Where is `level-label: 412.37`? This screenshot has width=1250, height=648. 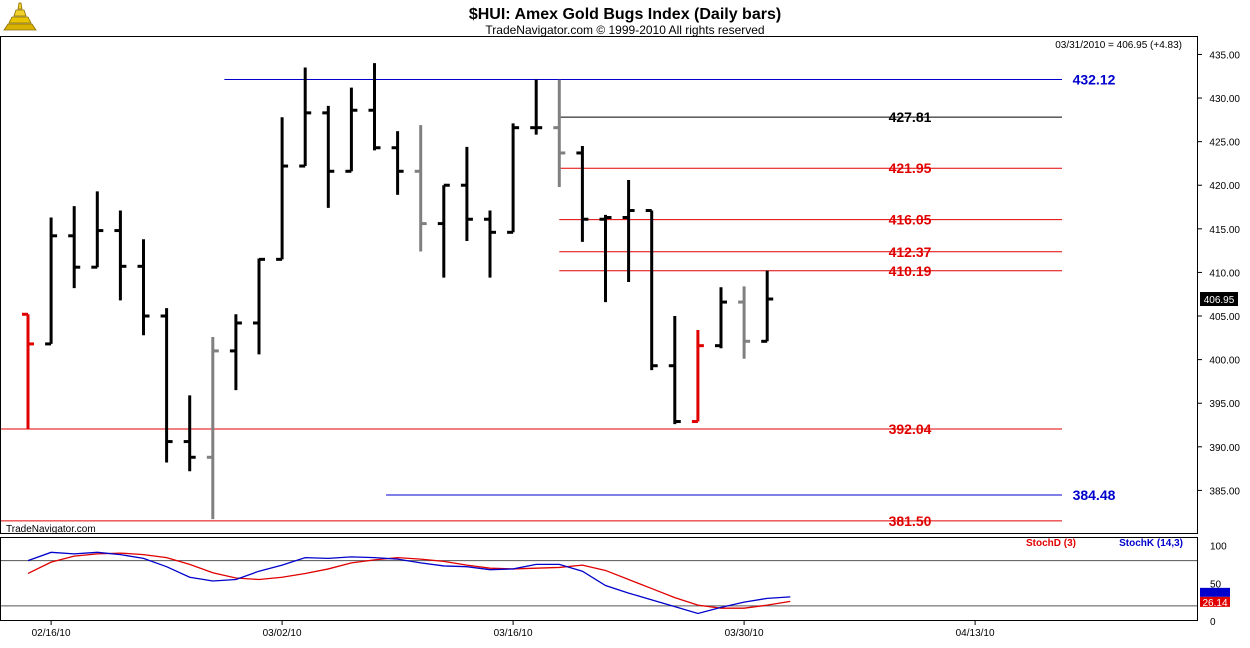 level-label: 412.37 is located at coordinates (910, 252).